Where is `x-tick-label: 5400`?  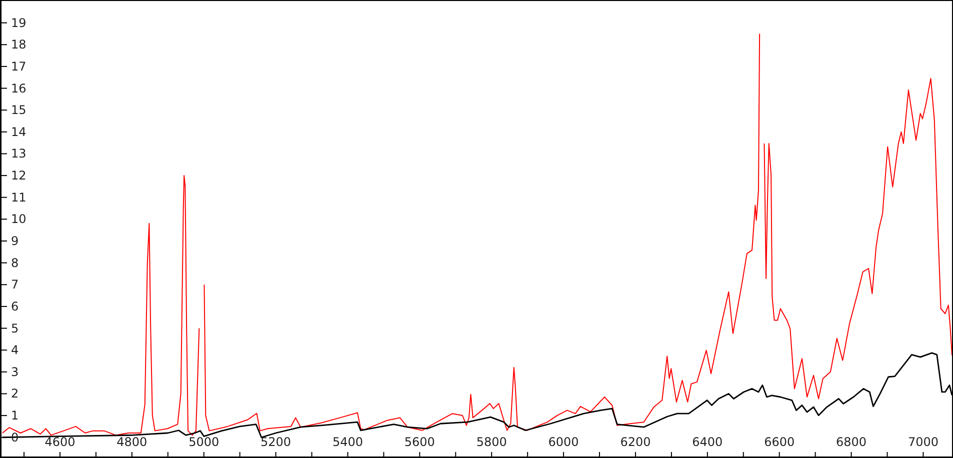
x-tick-label: 5400 is located at coordinates (348, 442).